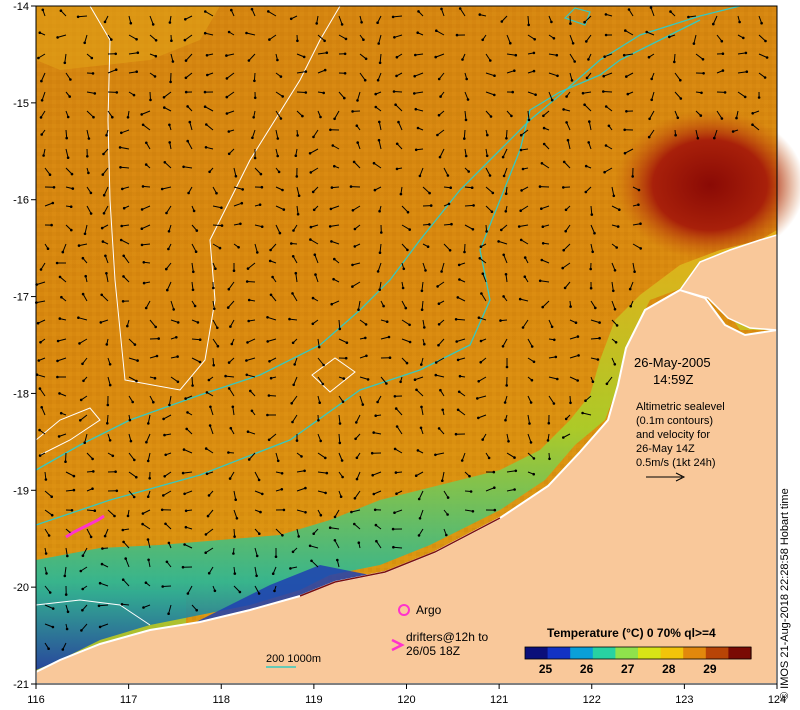 This screenshot has height=710, width=800. Describe the element at coordinates (406, 700) in the screenshot. I see `x-tick-label: 120` at that location.